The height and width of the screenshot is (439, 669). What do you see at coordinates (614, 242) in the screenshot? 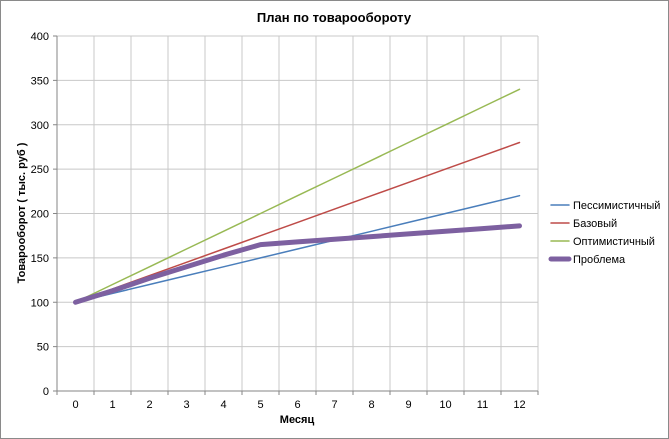
I see `legend-label: Оптимистичный` at bounding box center [614, 242].